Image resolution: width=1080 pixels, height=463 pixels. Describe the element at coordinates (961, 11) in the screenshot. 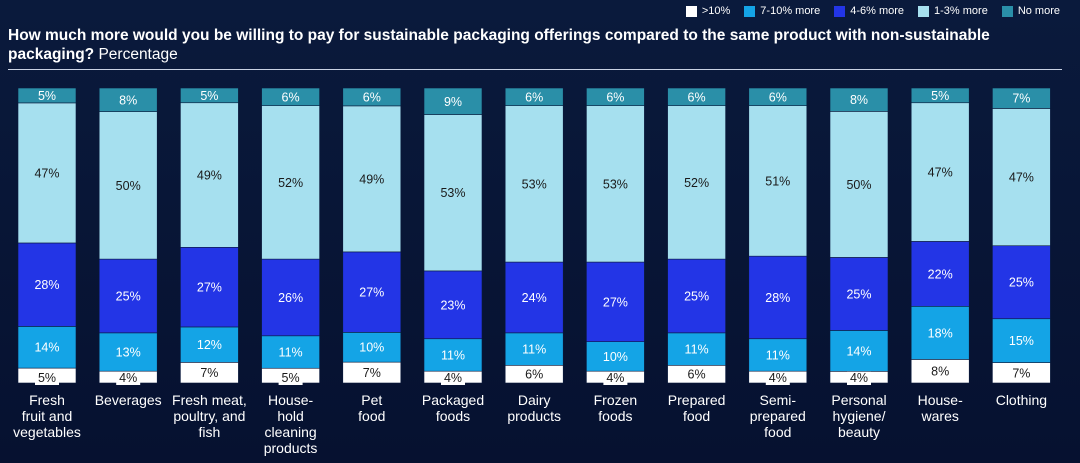

I see `legend-label-1-3: 1-3% more` at that location.